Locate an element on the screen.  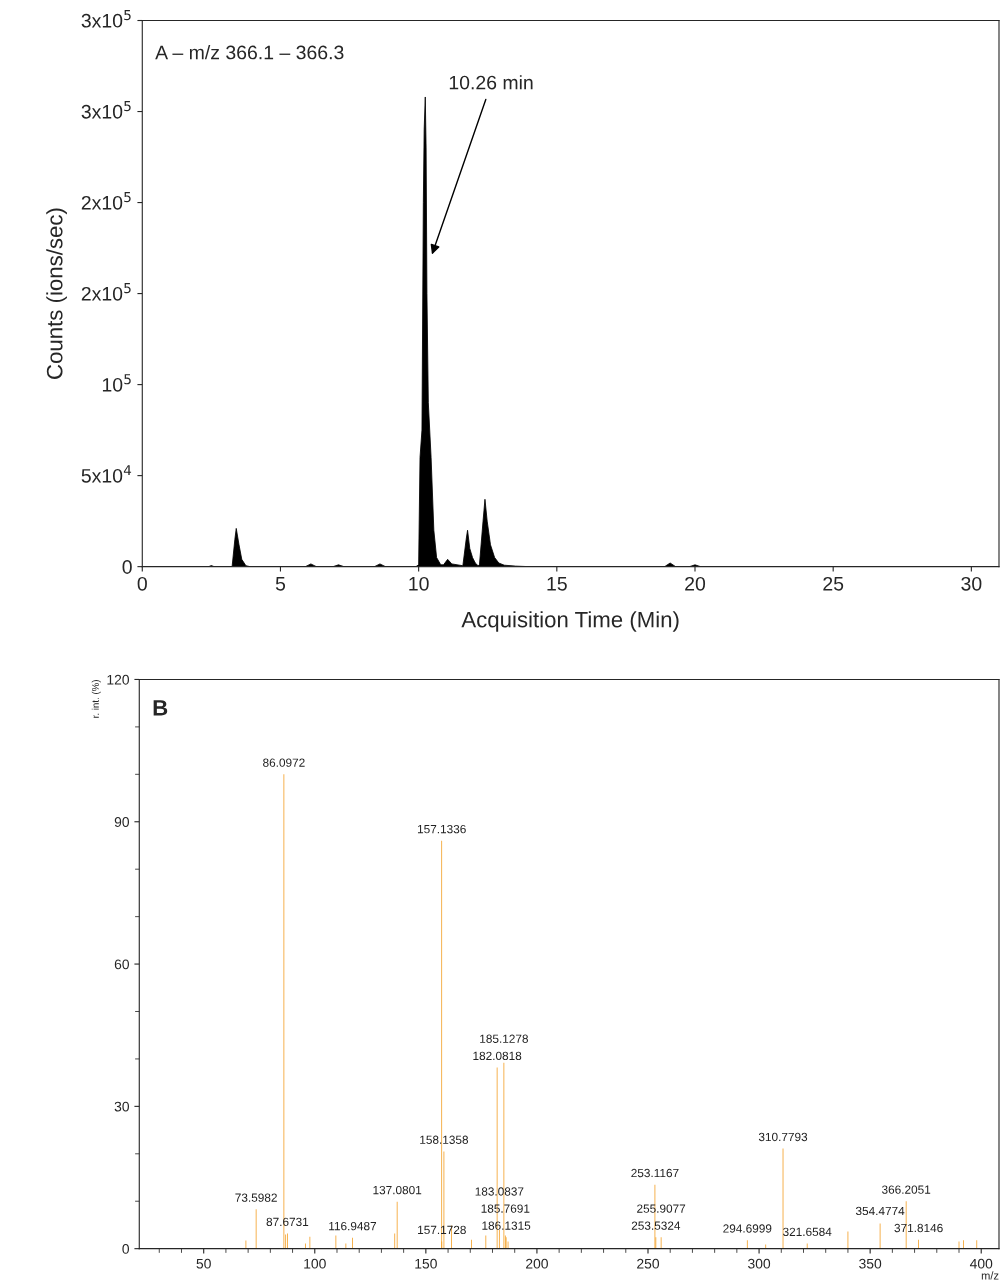
x-tick-label: 300 is located at coordinates (759, 1263).